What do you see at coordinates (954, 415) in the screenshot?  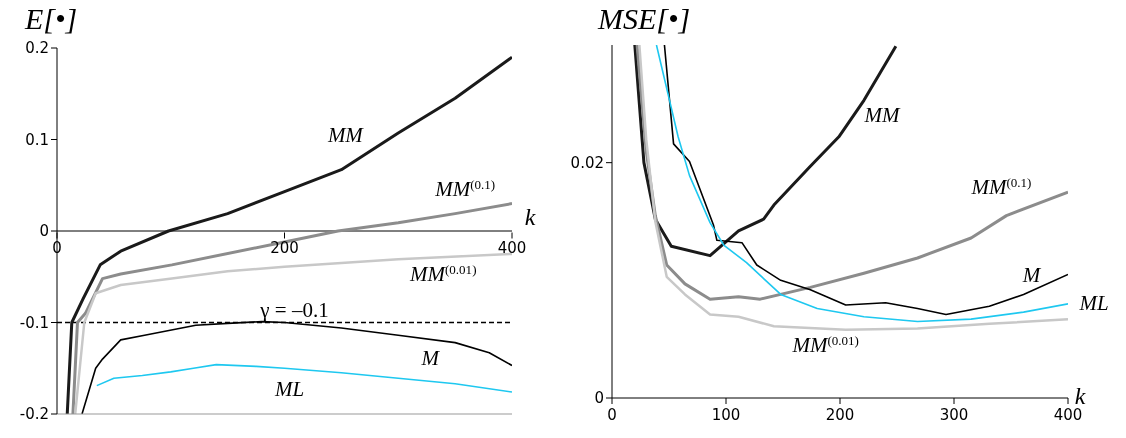 I see `x-tick-label: 300` at bounding box center [954, 415].